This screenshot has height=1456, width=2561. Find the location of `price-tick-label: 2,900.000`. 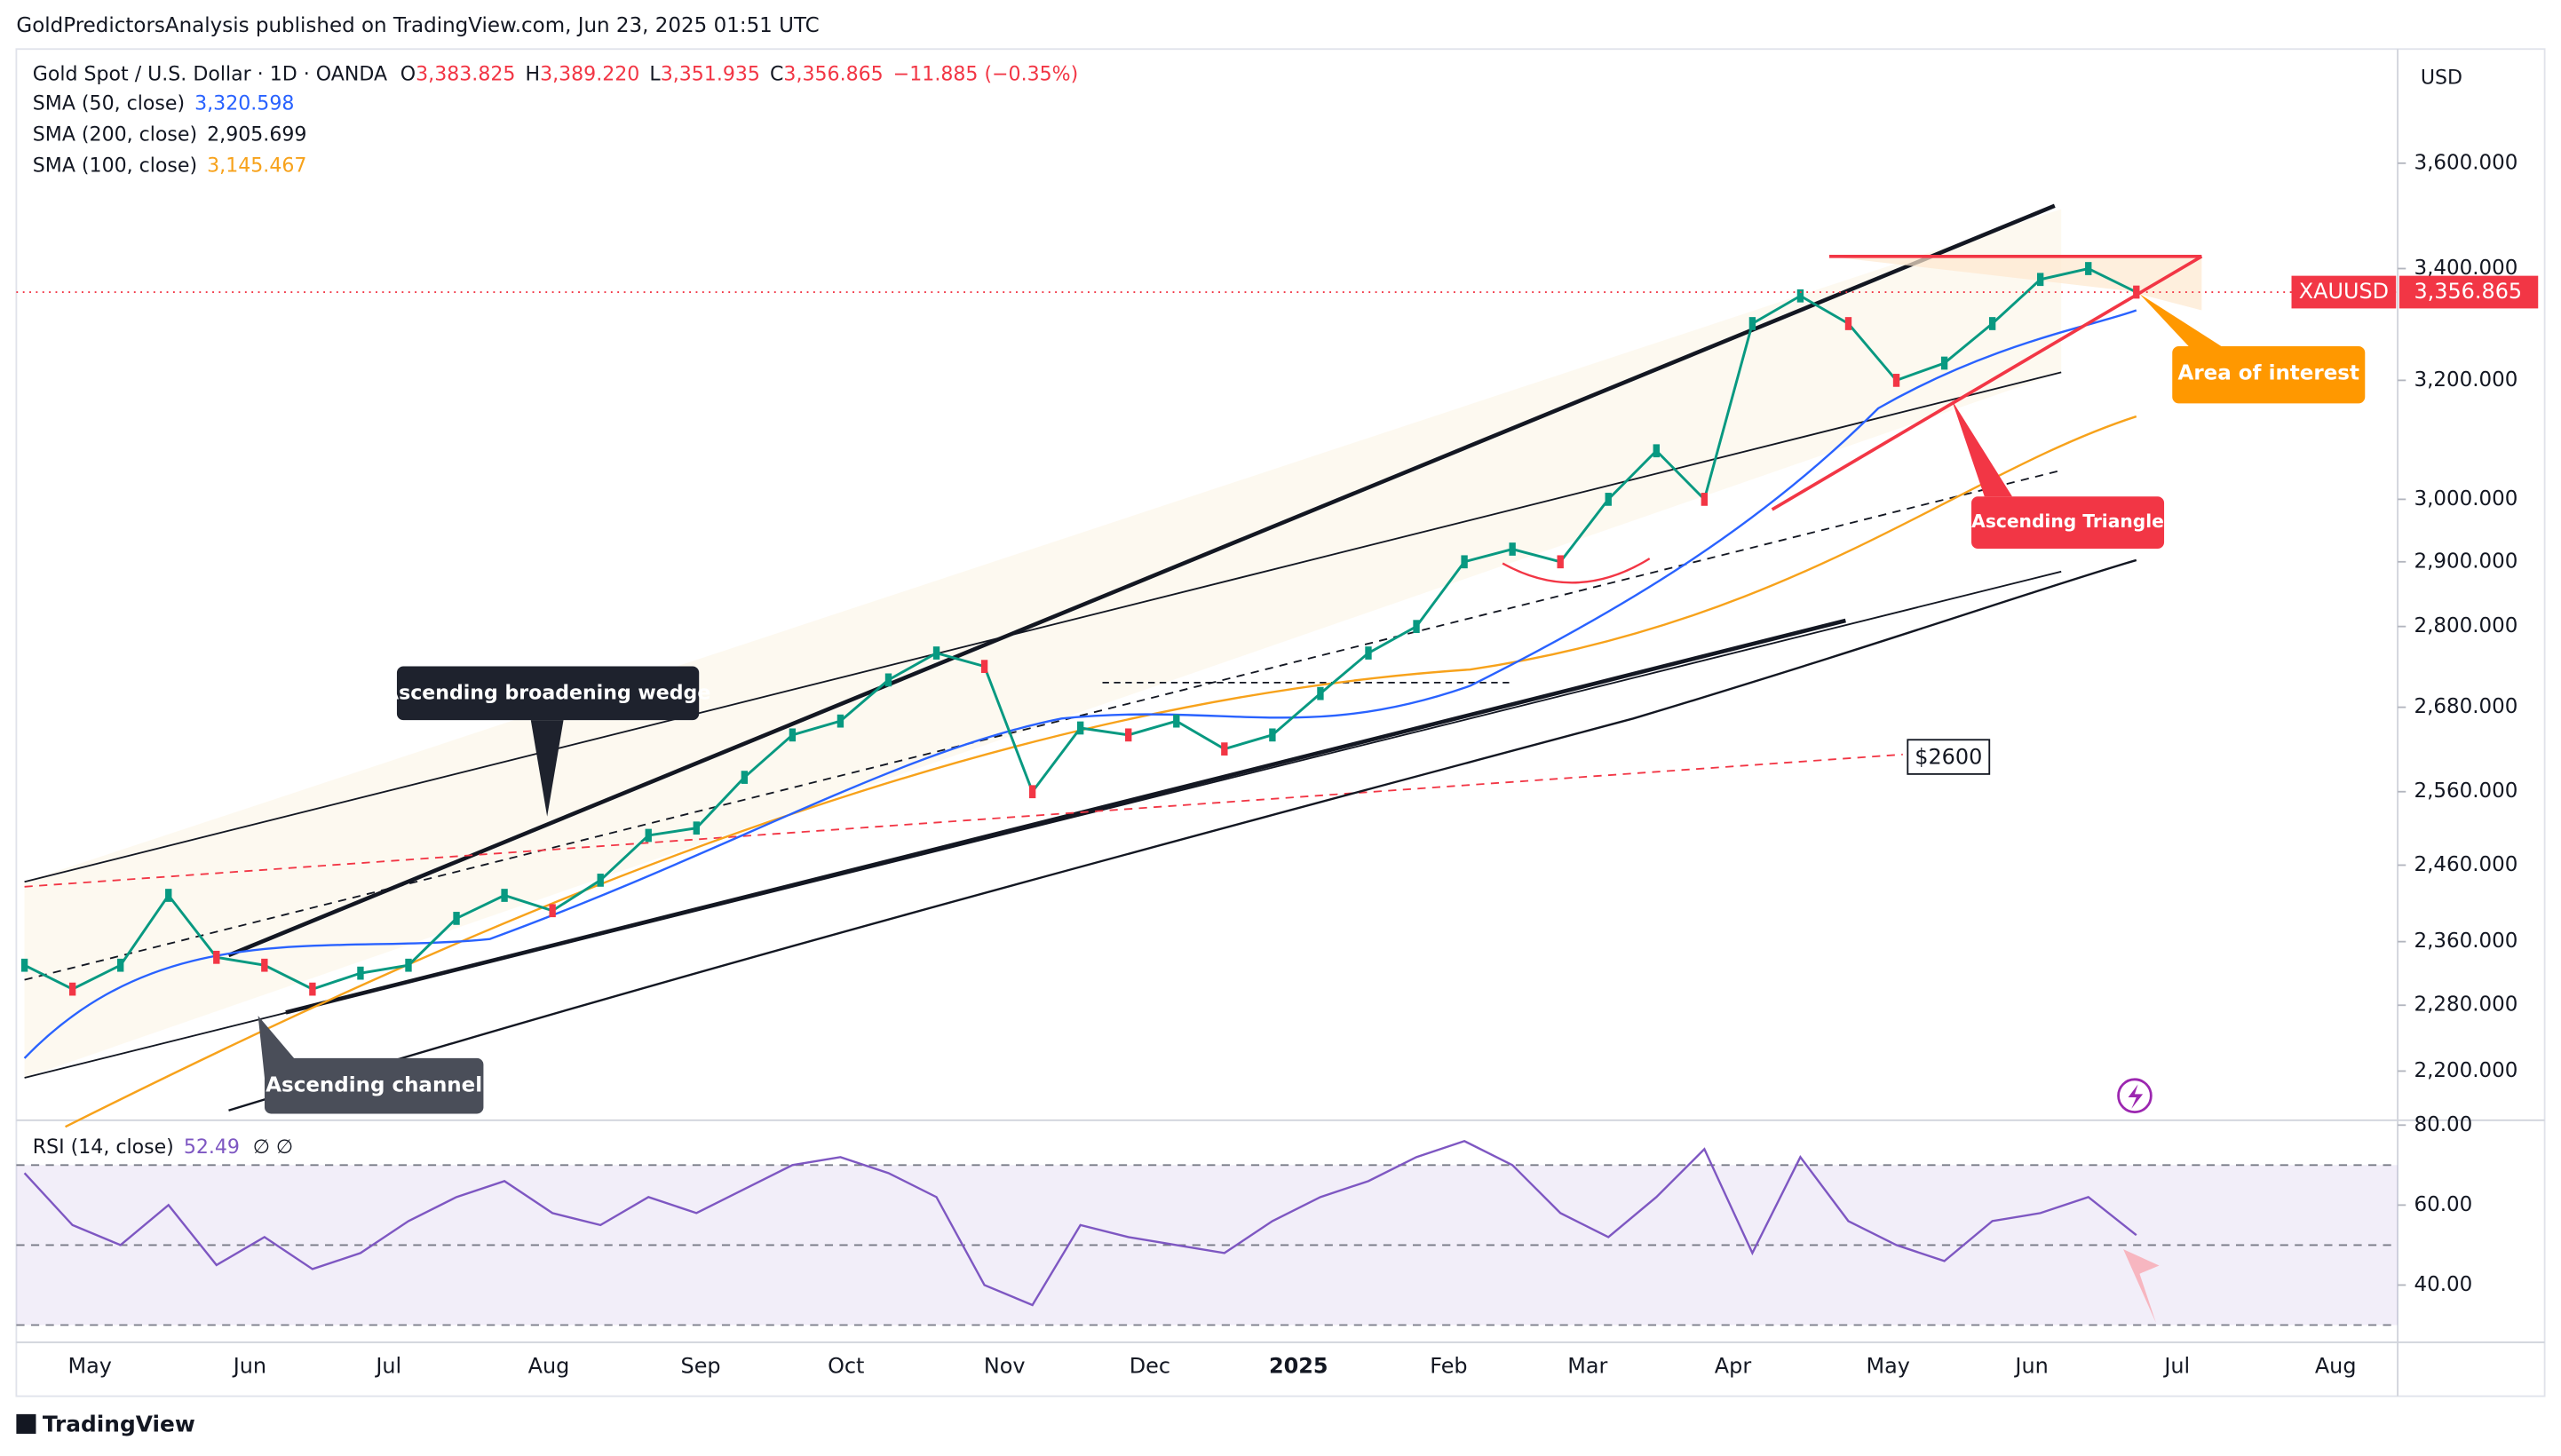

price-tick-label: 2,900.000 is located at coordinates (2465, 561).